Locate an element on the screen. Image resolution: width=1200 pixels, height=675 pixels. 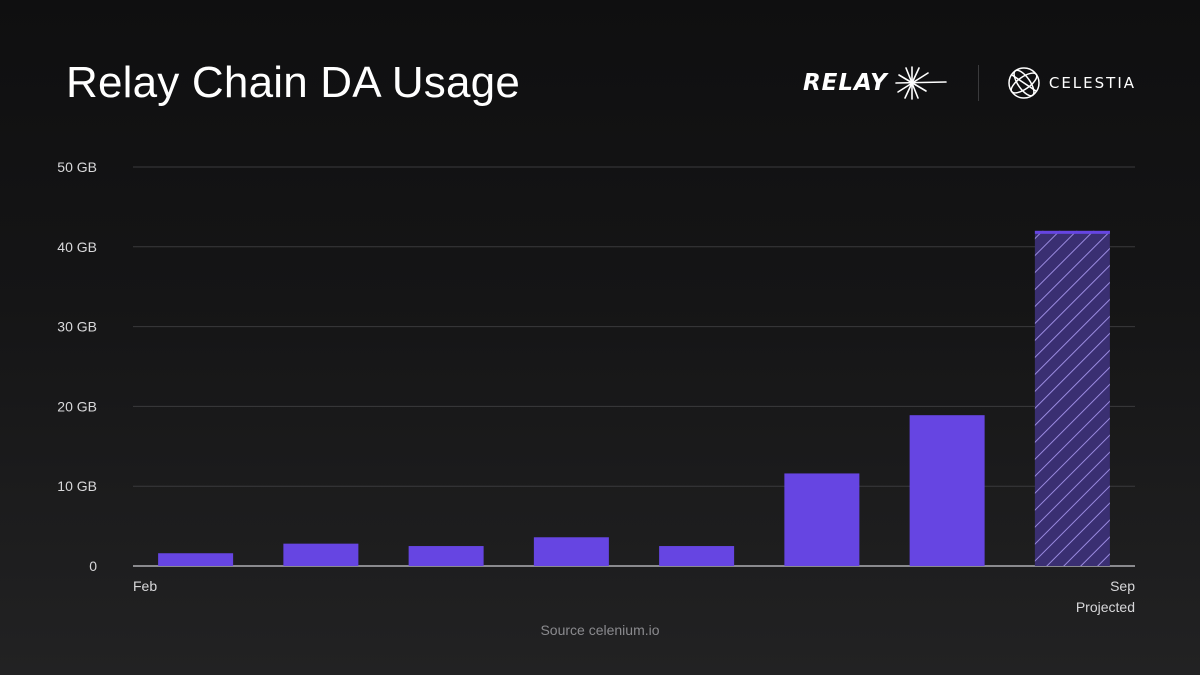
bar-projected-cap is located at coordinates (1072, 232).